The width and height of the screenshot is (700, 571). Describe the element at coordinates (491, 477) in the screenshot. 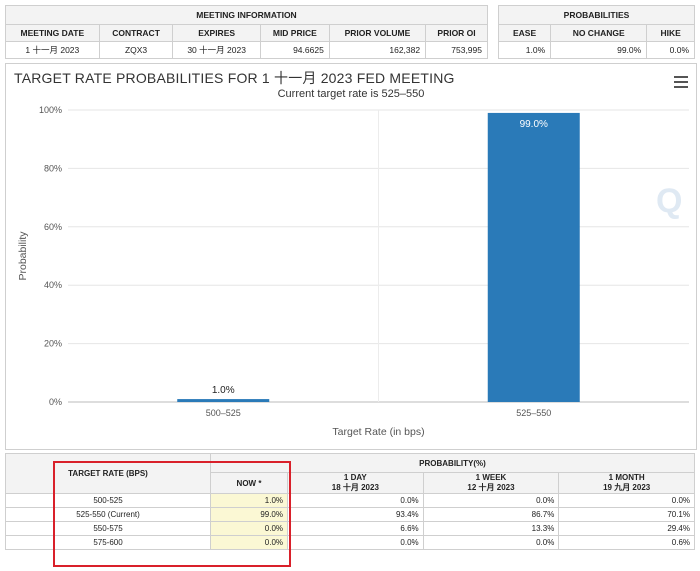

I see `one-week-label: 1 WEEK` at that location.